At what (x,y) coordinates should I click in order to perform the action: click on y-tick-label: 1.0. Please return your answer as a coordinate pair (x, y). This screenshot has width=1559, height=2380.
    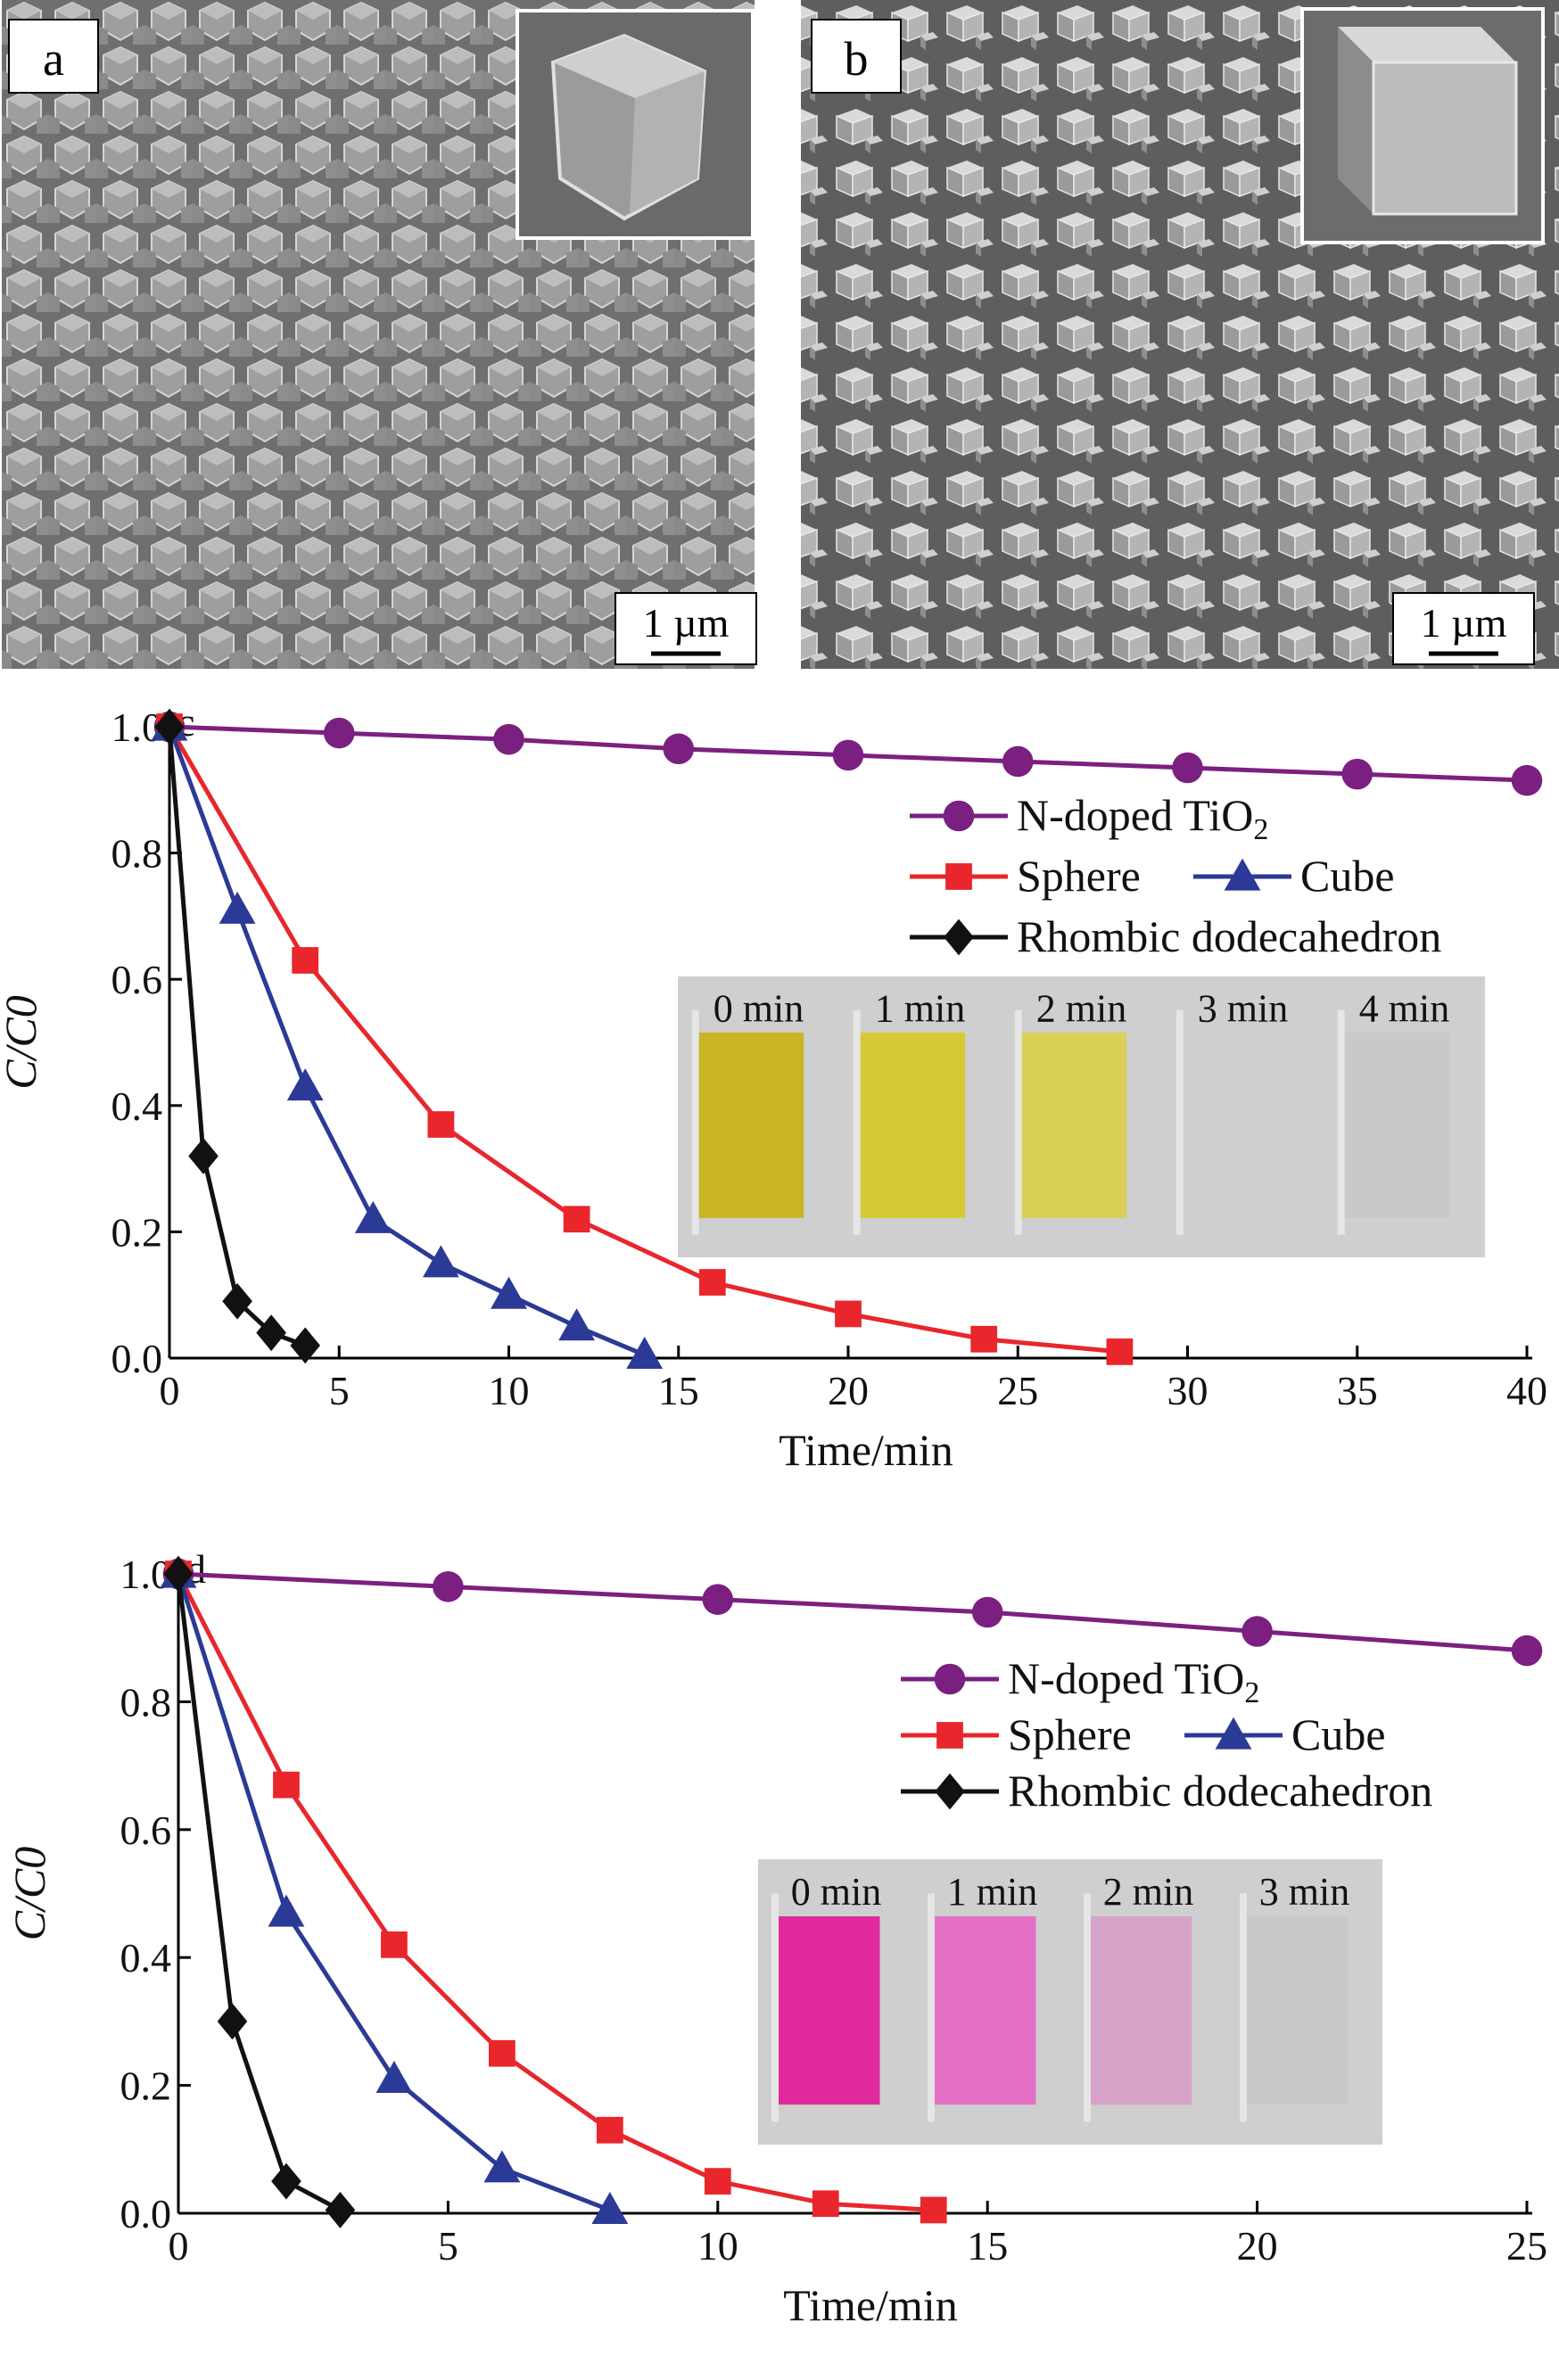
    Looking at the image, I should click on (137, 727).